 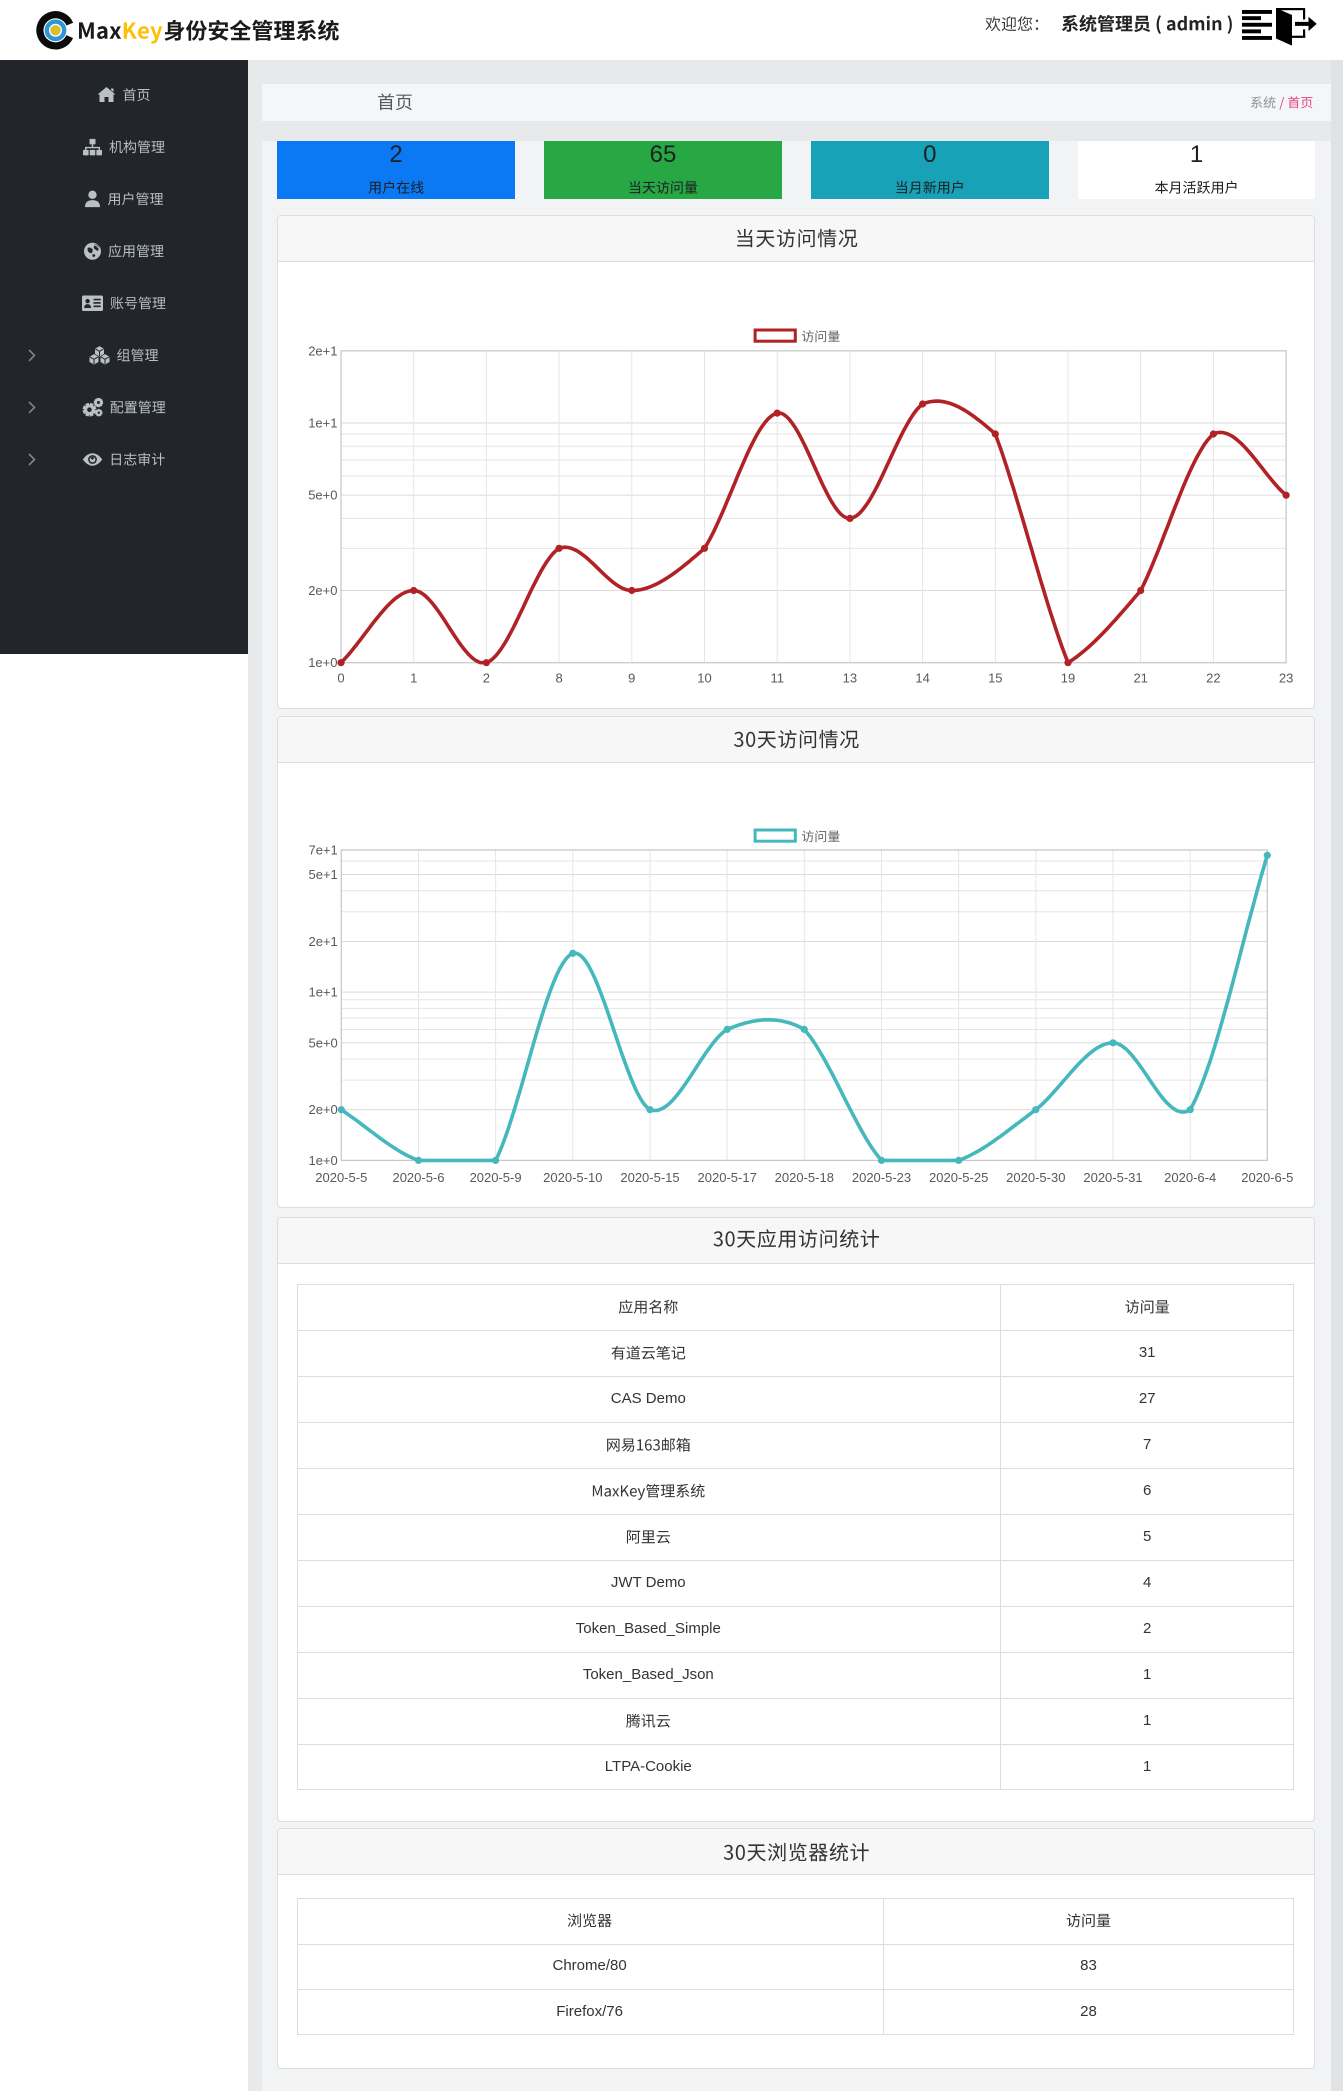 I want to click on svg-text: 11, so click(x=777, y=678).